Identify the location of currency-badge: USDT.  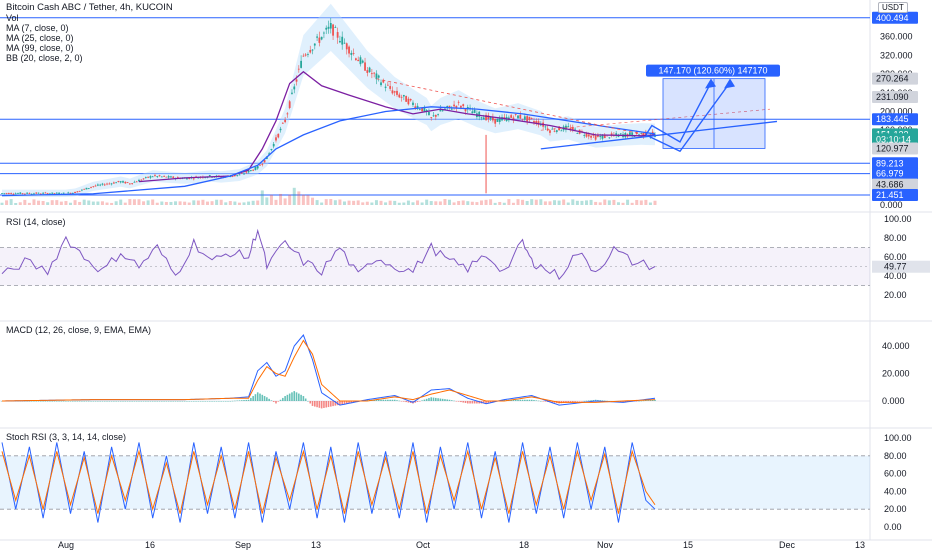
(893, 7).